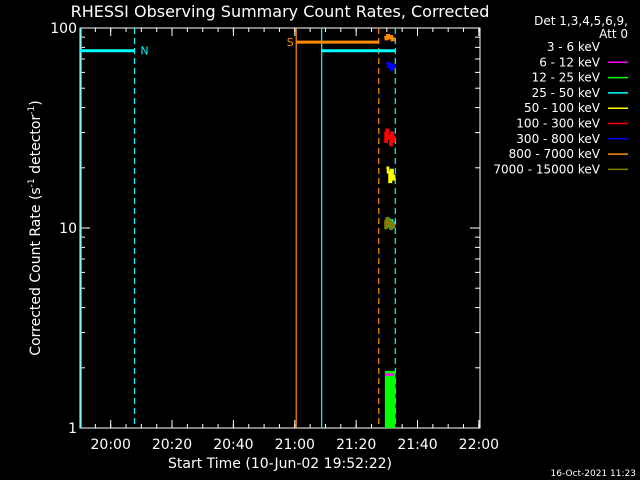  Describe the element at coordinates (233, 445) in the screenshot. I see `x-tick-label: 20:40` at that location.